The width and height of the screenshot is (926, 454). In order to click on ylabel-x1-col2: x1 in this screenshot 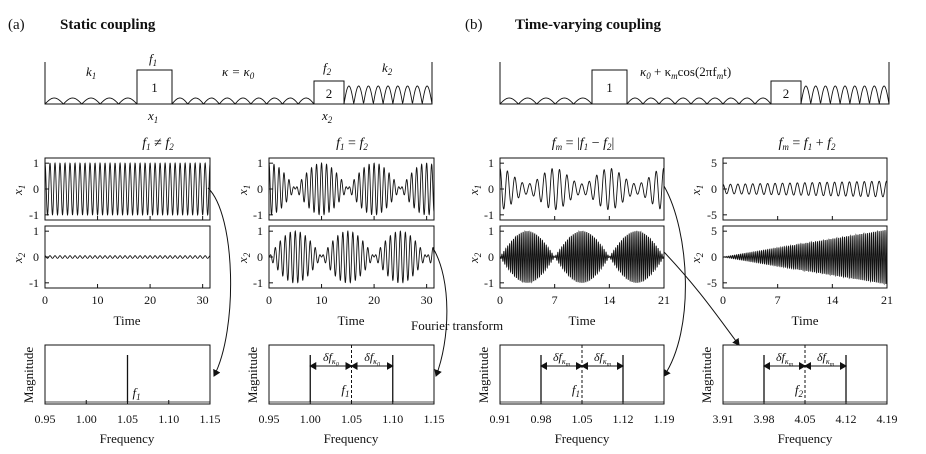, I will do `click(243, 190)`.